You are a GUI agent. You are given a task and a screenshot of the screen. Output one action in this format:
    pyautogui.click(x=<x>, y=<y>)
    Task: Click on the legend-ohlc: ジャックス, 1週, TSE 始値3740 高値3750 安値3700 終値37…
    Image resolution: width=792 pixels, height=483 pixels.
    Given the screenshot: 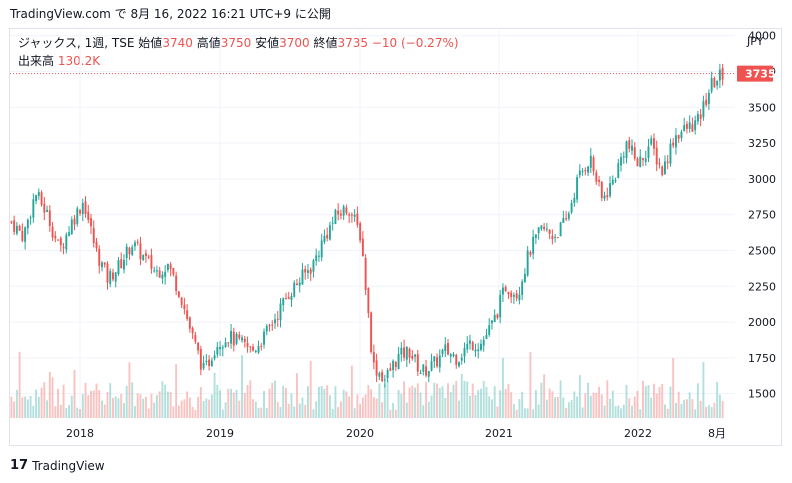 What is the action you would take?
    pyautogui.click(x=238, y=42)
    